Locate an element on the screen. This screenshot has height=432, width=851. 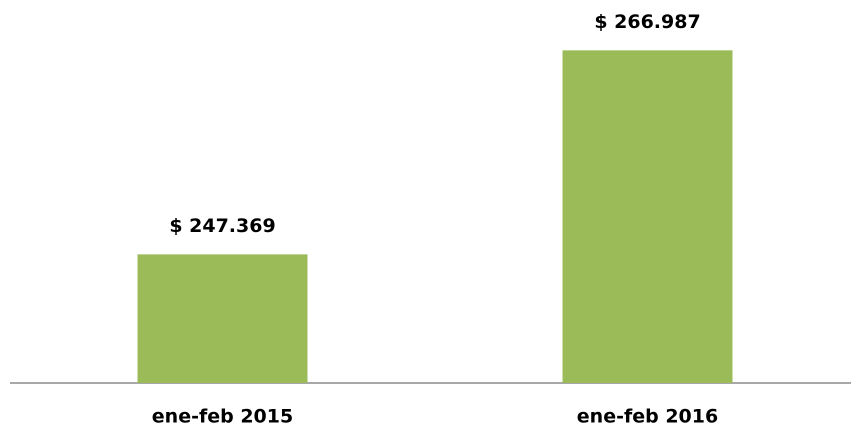
value-label: $ 247.369 is located at coordinates (222, 226).